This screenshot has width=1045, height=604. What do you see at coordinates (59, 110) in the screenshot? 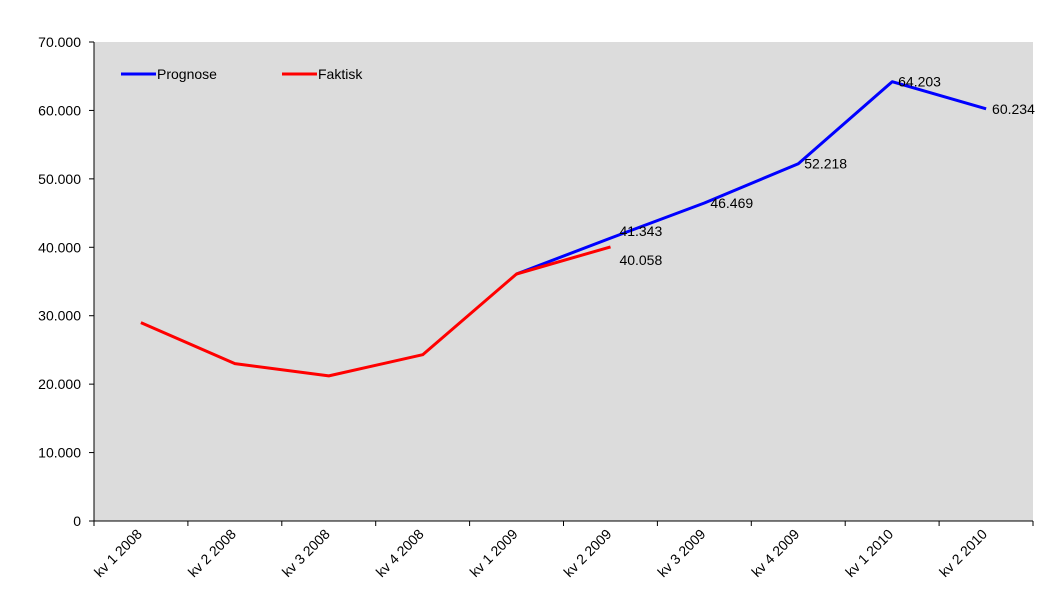
I see `y-tick-label: 60.000` at bounding box center [59, 110].